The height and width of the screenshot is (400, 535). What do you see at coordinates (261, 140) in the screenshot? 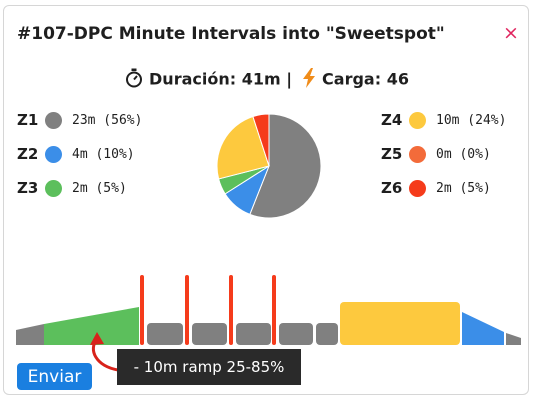
I see `pie-slice-z6` at bounding box center [261, 140].